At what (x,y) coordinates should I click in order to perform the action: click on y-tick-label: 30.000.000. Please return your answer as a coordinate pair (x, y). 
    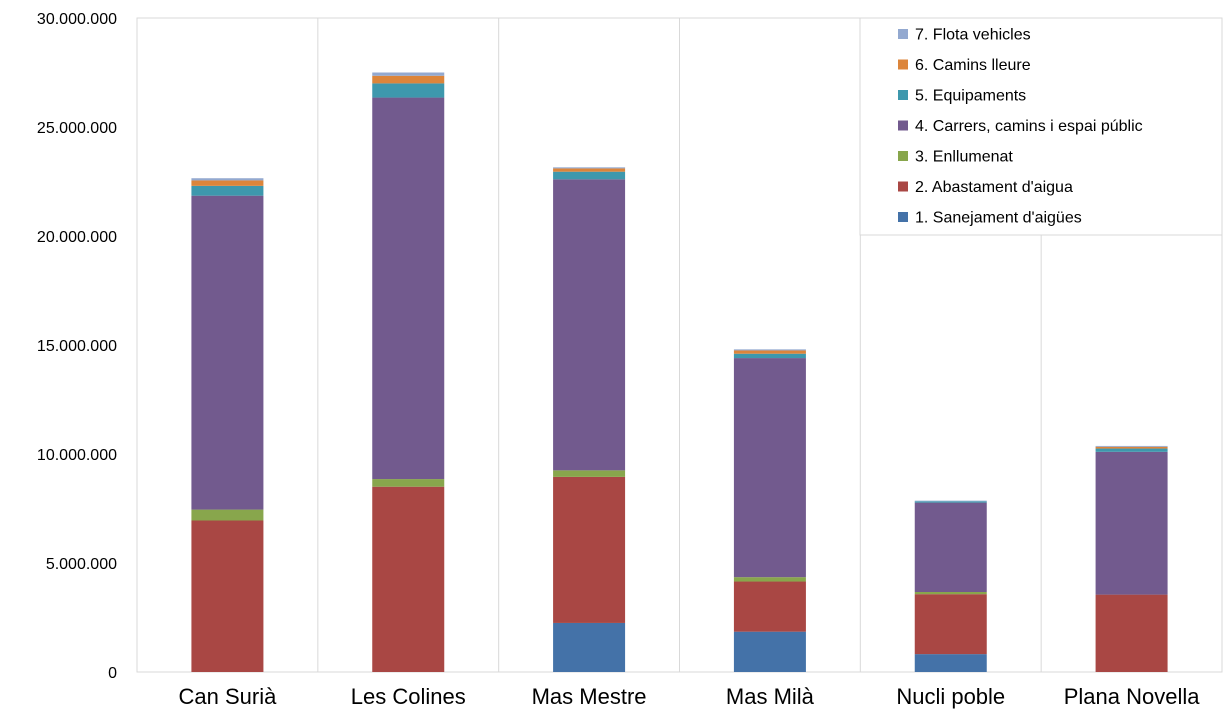
    Looking at the image, I should click on (77, 19).